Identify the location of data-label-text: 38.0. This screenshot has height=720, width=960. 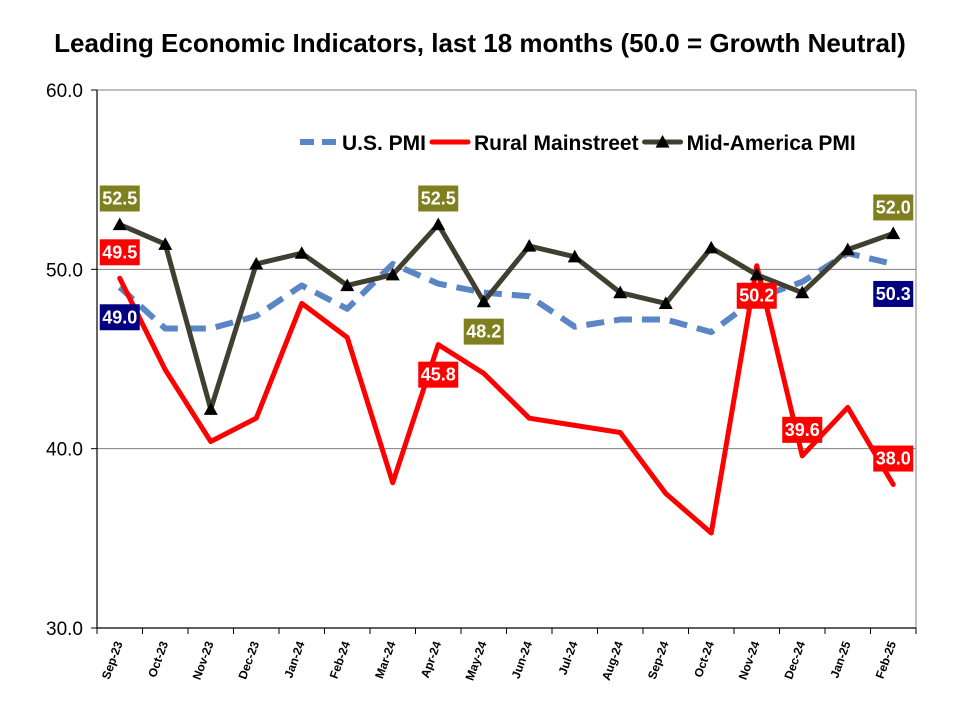
(893, 459).